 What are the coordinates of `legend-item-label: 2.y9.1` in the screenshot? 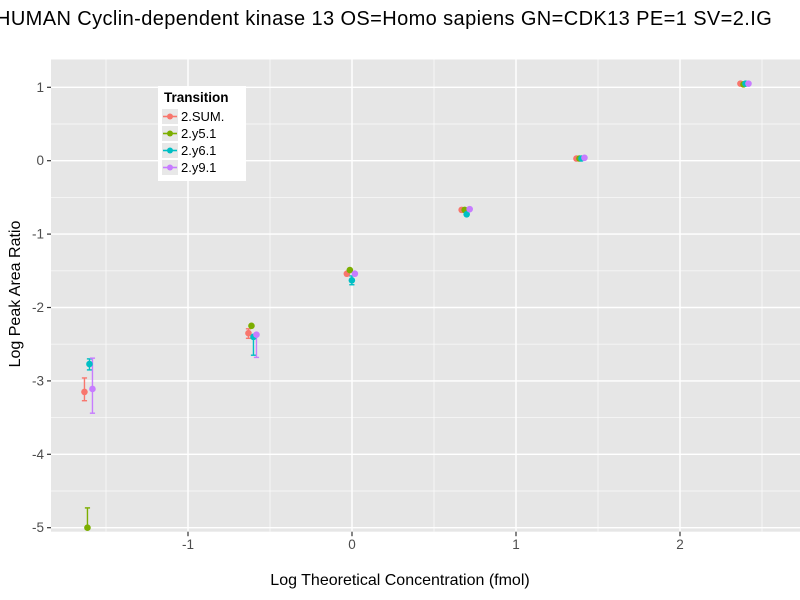 It's located at (199, 167).